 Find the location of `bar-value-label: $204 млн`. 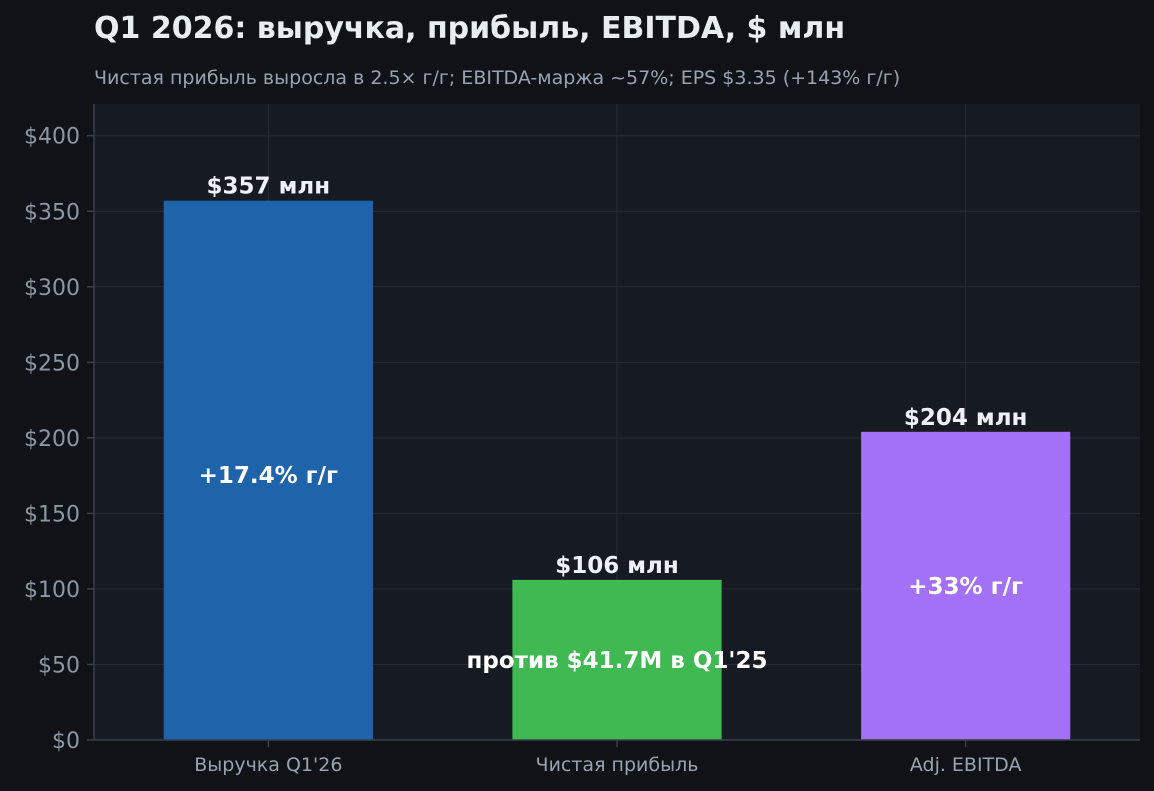

bar-value-label: $204 млн is located at coordinates (966, 418).